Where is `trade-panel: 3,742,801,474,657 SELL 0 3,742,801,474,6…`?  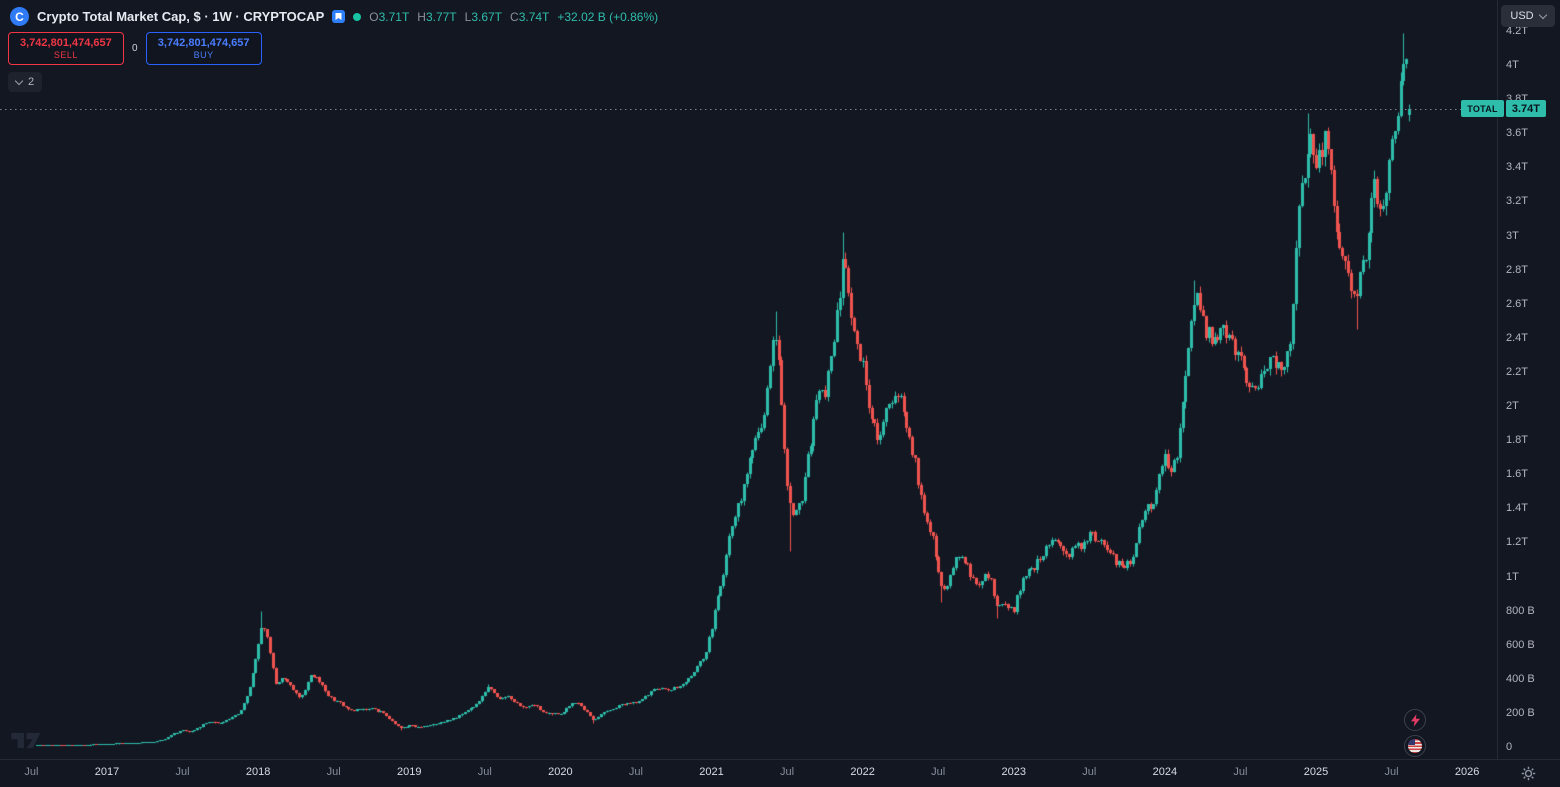 trade-panel: 3,742,801,474,657 SELL 0 3,742,801,474,6… is located at coordinates (135, 48).